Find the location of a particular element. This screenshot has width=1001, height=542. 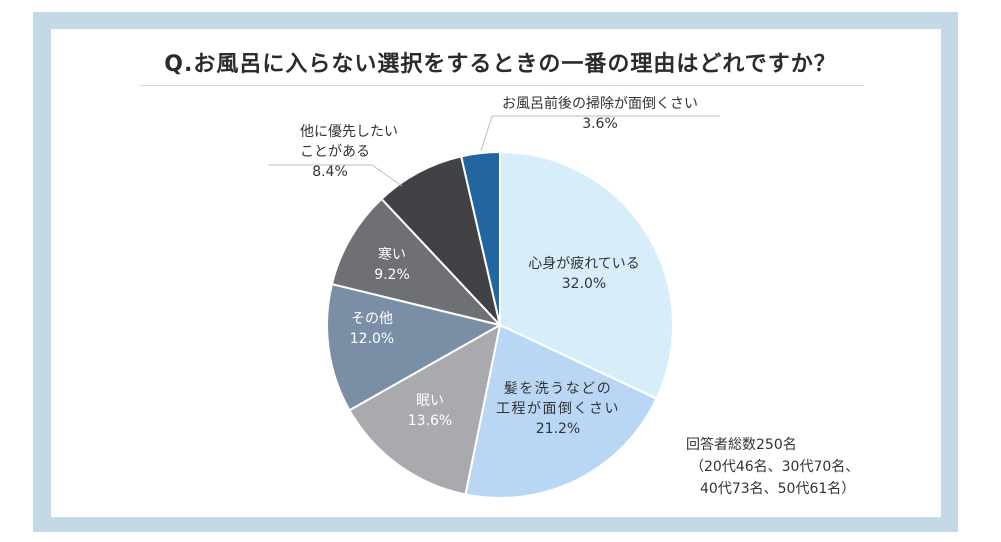

slice-value-label-6: 8.4% is located at coordinates (330, 172).